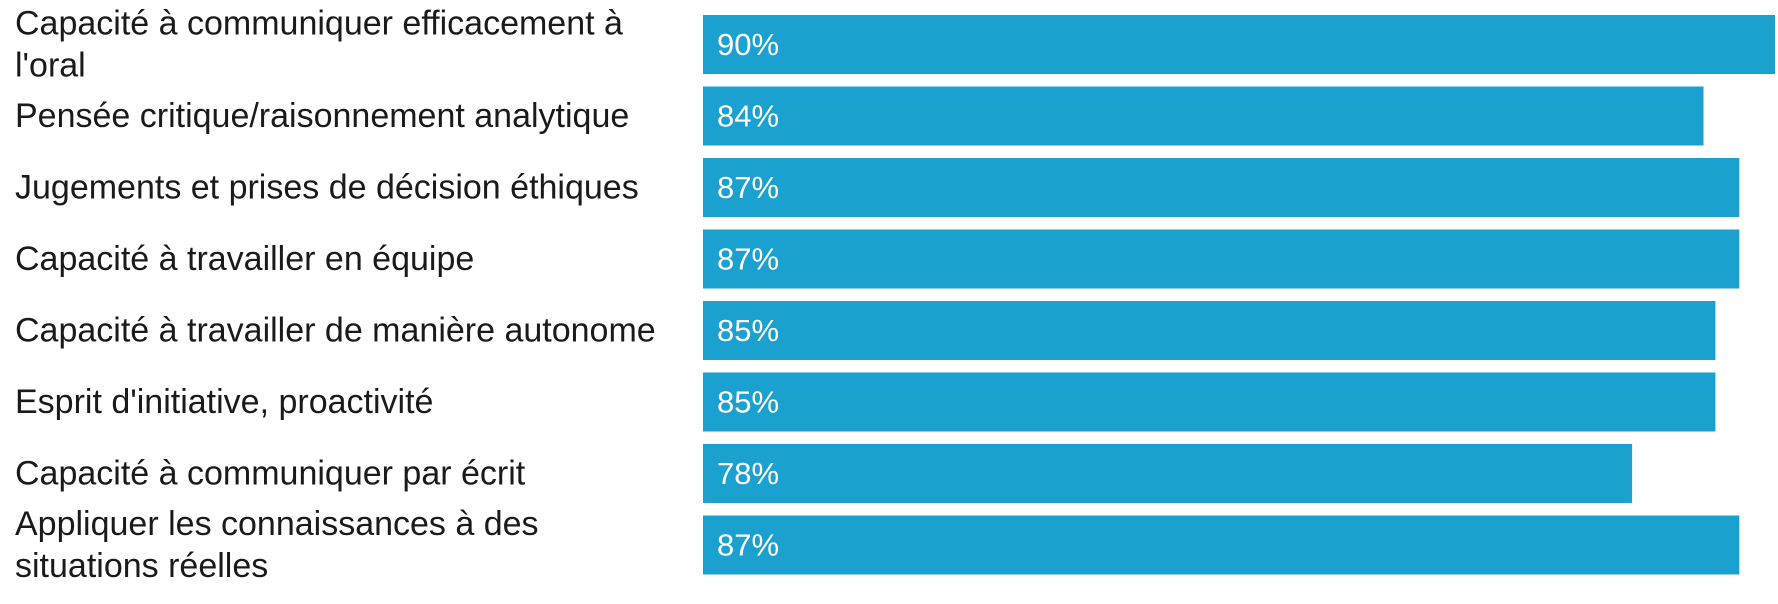  What do you see at coordinates (748, 187) in the screenshot?
I see `value-label-3: 87%` at bounding box center [748, 187].